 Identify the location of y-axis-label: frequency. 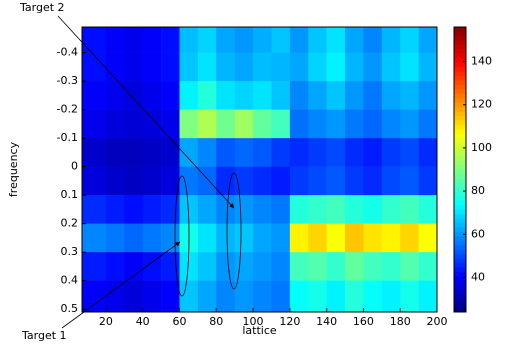
(13, 169).